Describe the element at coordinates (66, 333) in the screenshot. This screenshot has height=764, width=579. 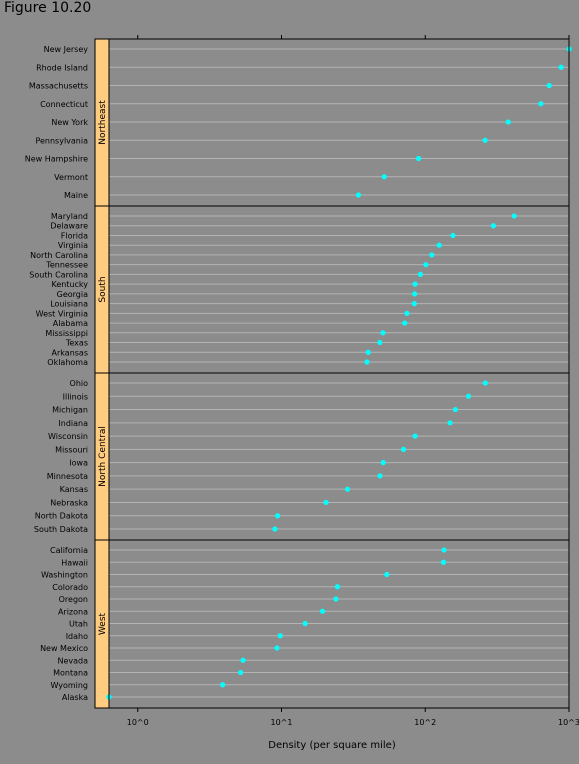
I see `state-label: Mississippi` at that location.